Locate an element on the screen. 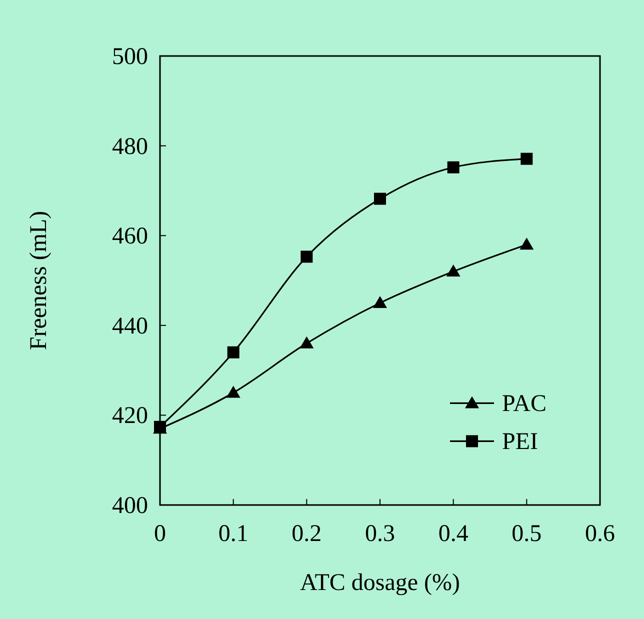 This screenshot has height=619, width=644. y-tick-label: 460 is located at coordinates (130, 237).